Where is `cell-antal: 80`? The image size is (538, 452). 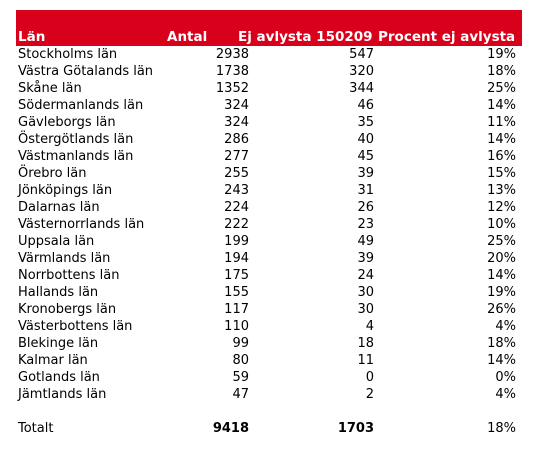 cell-antal: 80 is located at coordinates (240, 360).